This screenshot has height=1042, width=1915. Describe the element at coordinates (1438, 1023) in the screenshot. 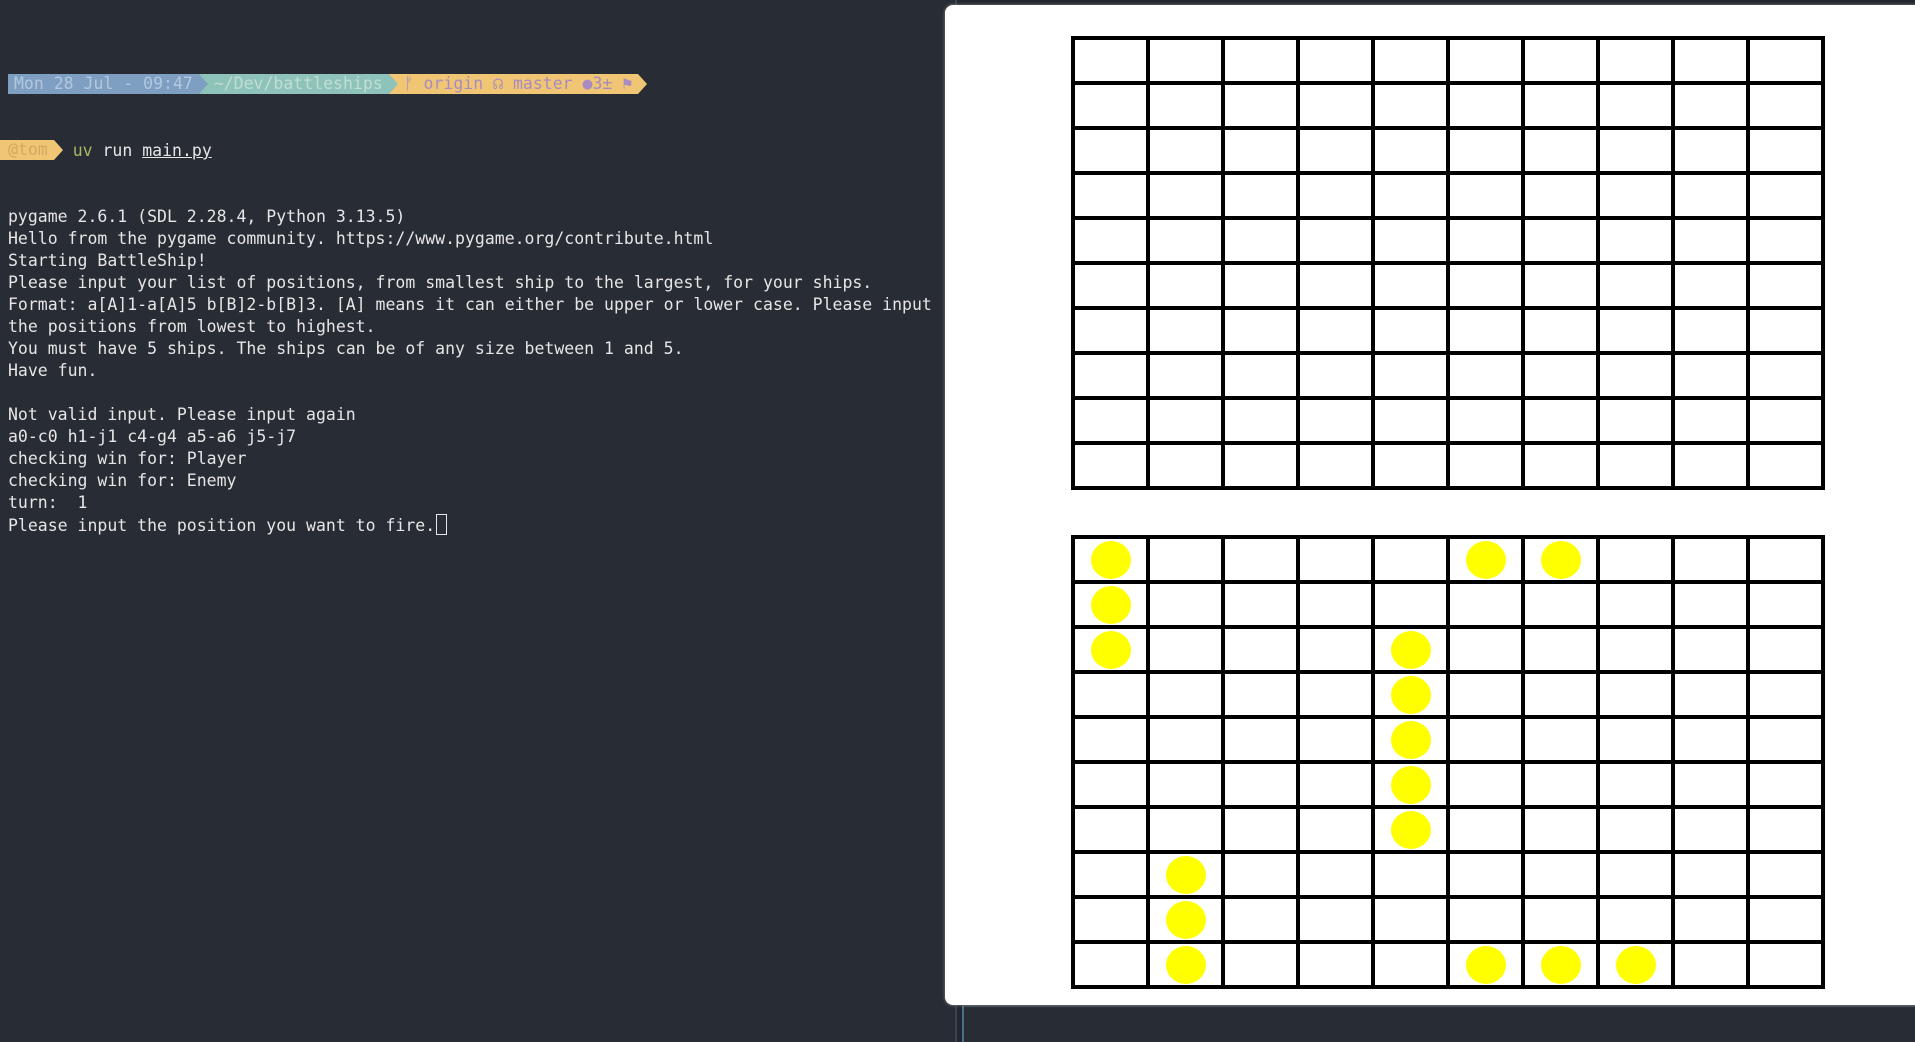

I see `terminal-pane-bottom` at that location.